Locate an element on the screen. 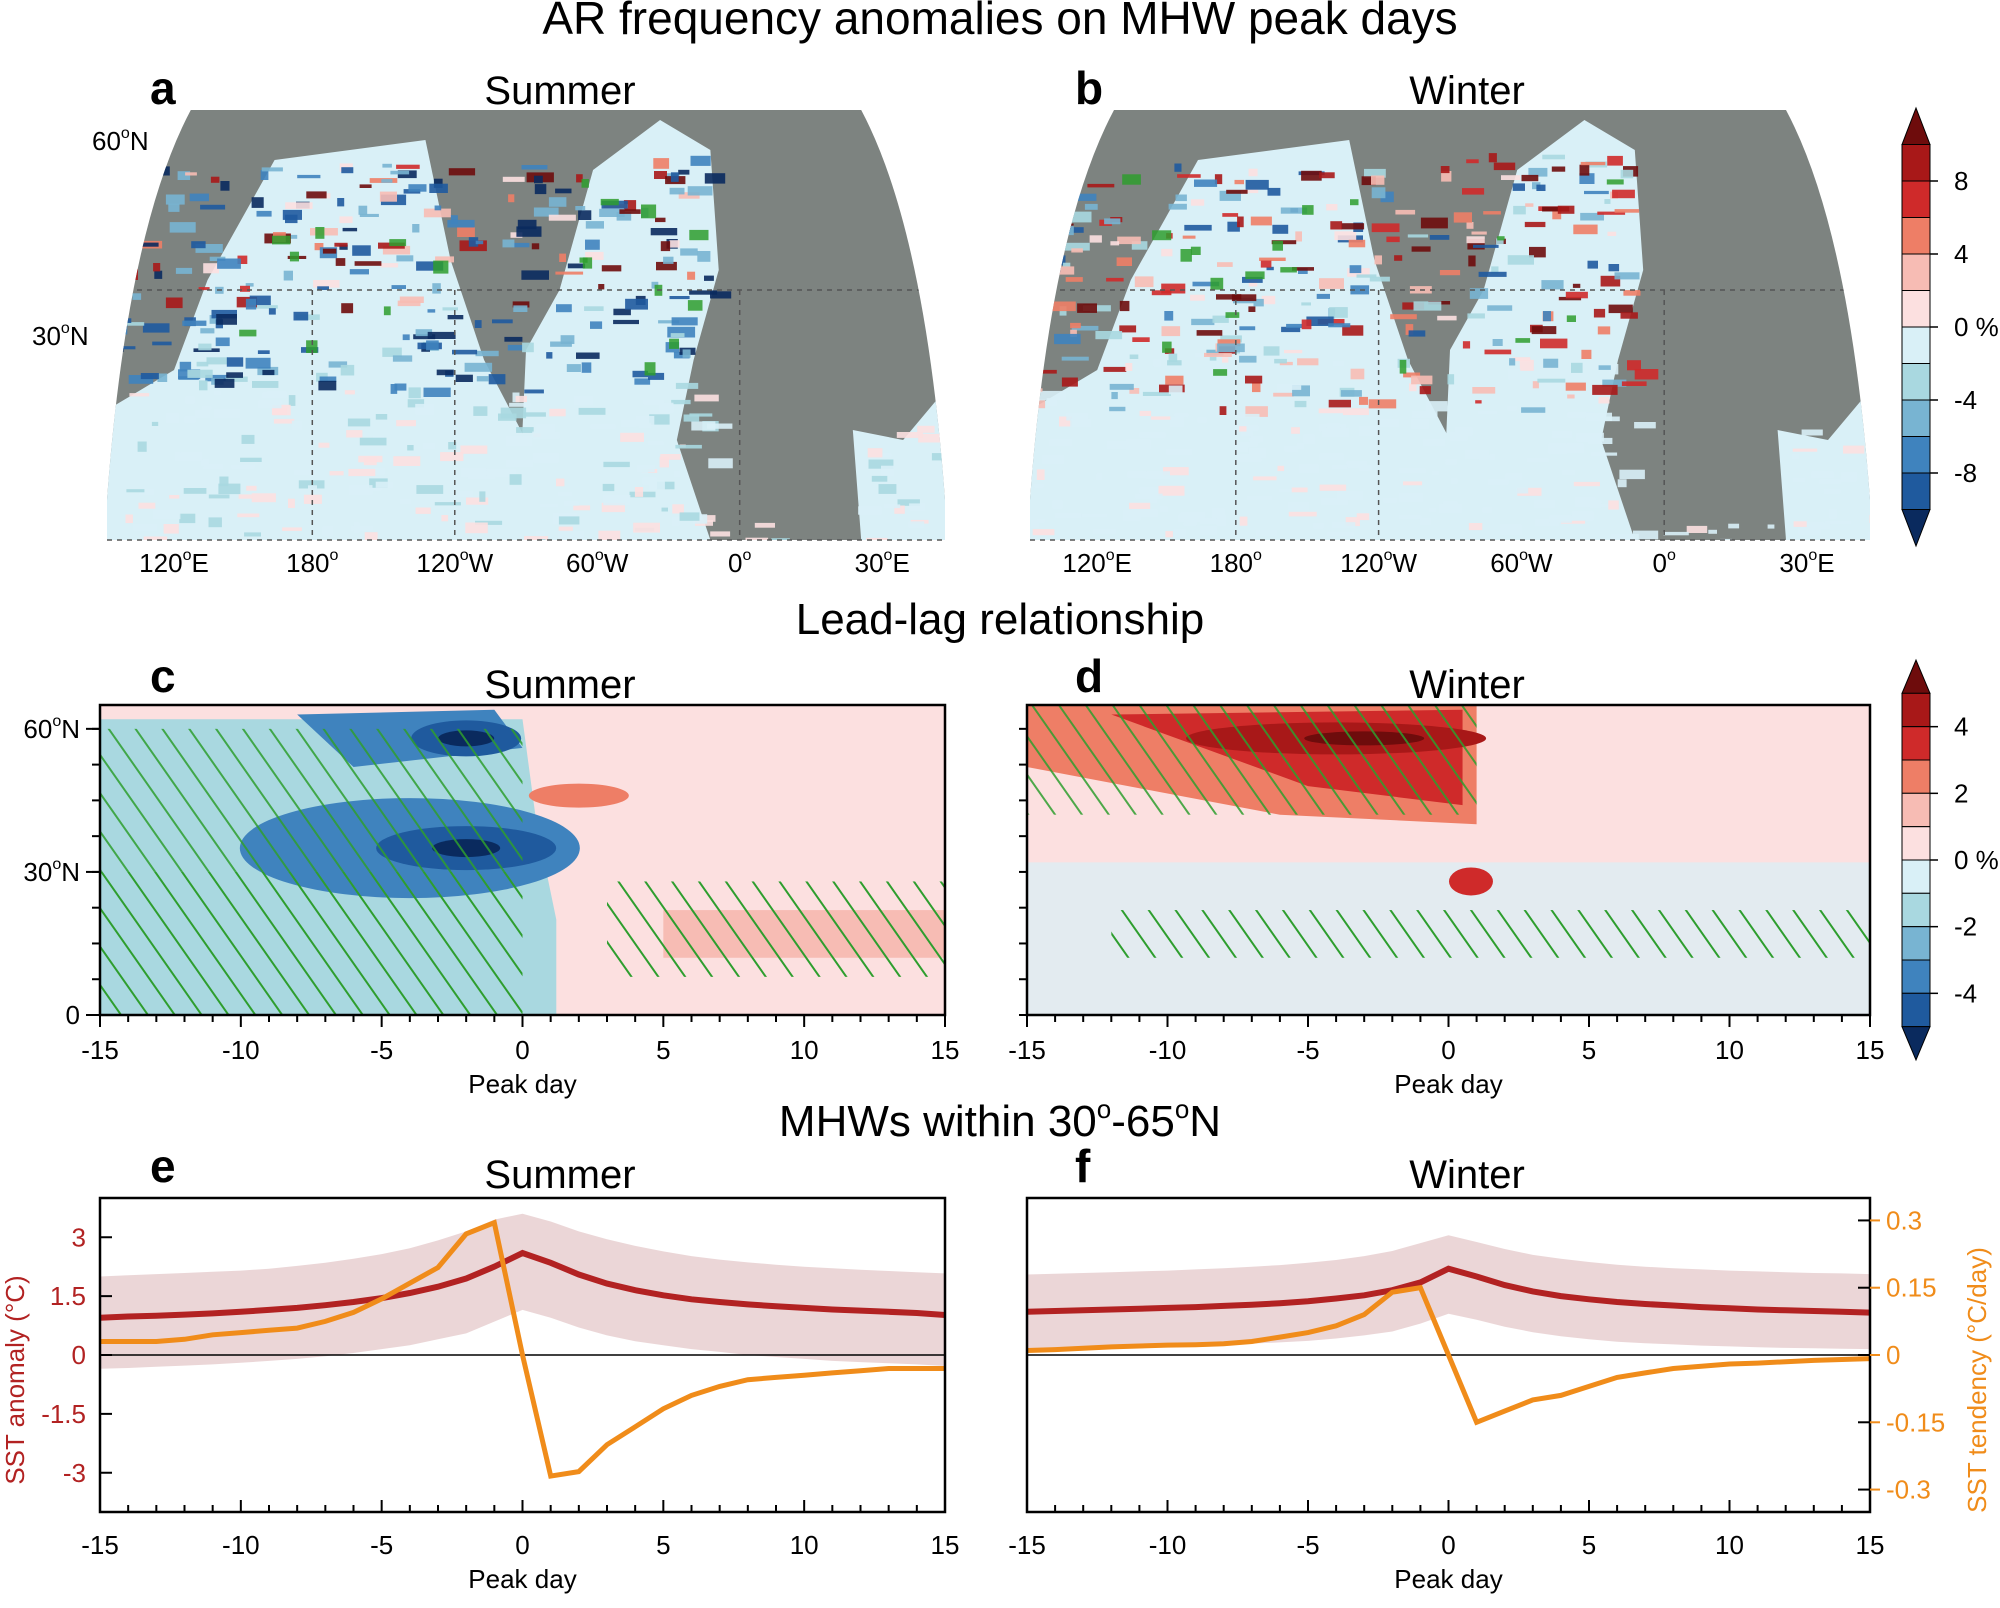 This screenshot has width=2000, height=1608. lon-value: 30 is located at coordinates (869, 563).